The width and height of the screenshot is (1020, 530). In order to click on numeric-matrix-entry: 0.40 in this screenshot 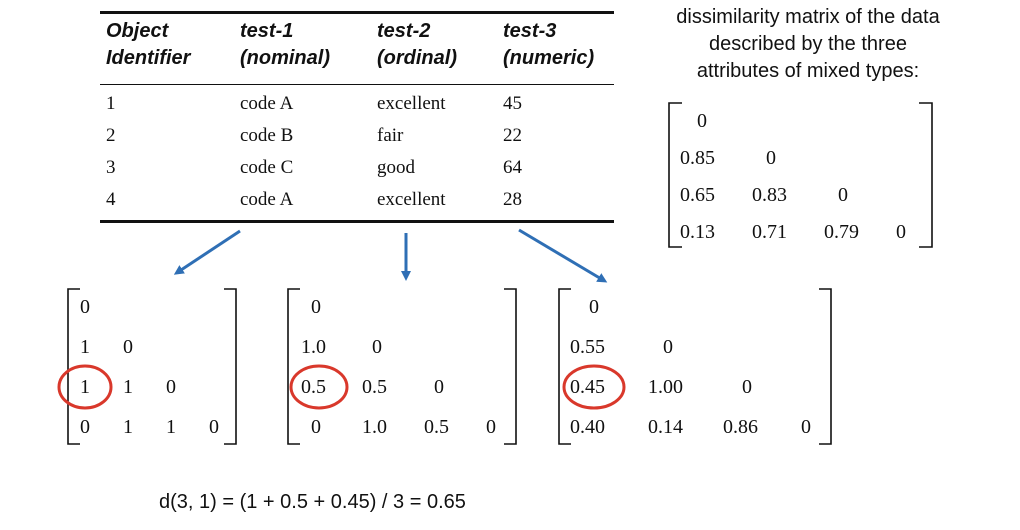, I will do `click(587, 427)`.